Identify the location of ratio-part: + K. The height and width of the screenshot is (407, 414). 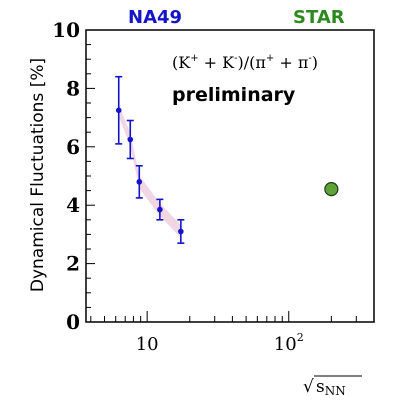
(217, 62).